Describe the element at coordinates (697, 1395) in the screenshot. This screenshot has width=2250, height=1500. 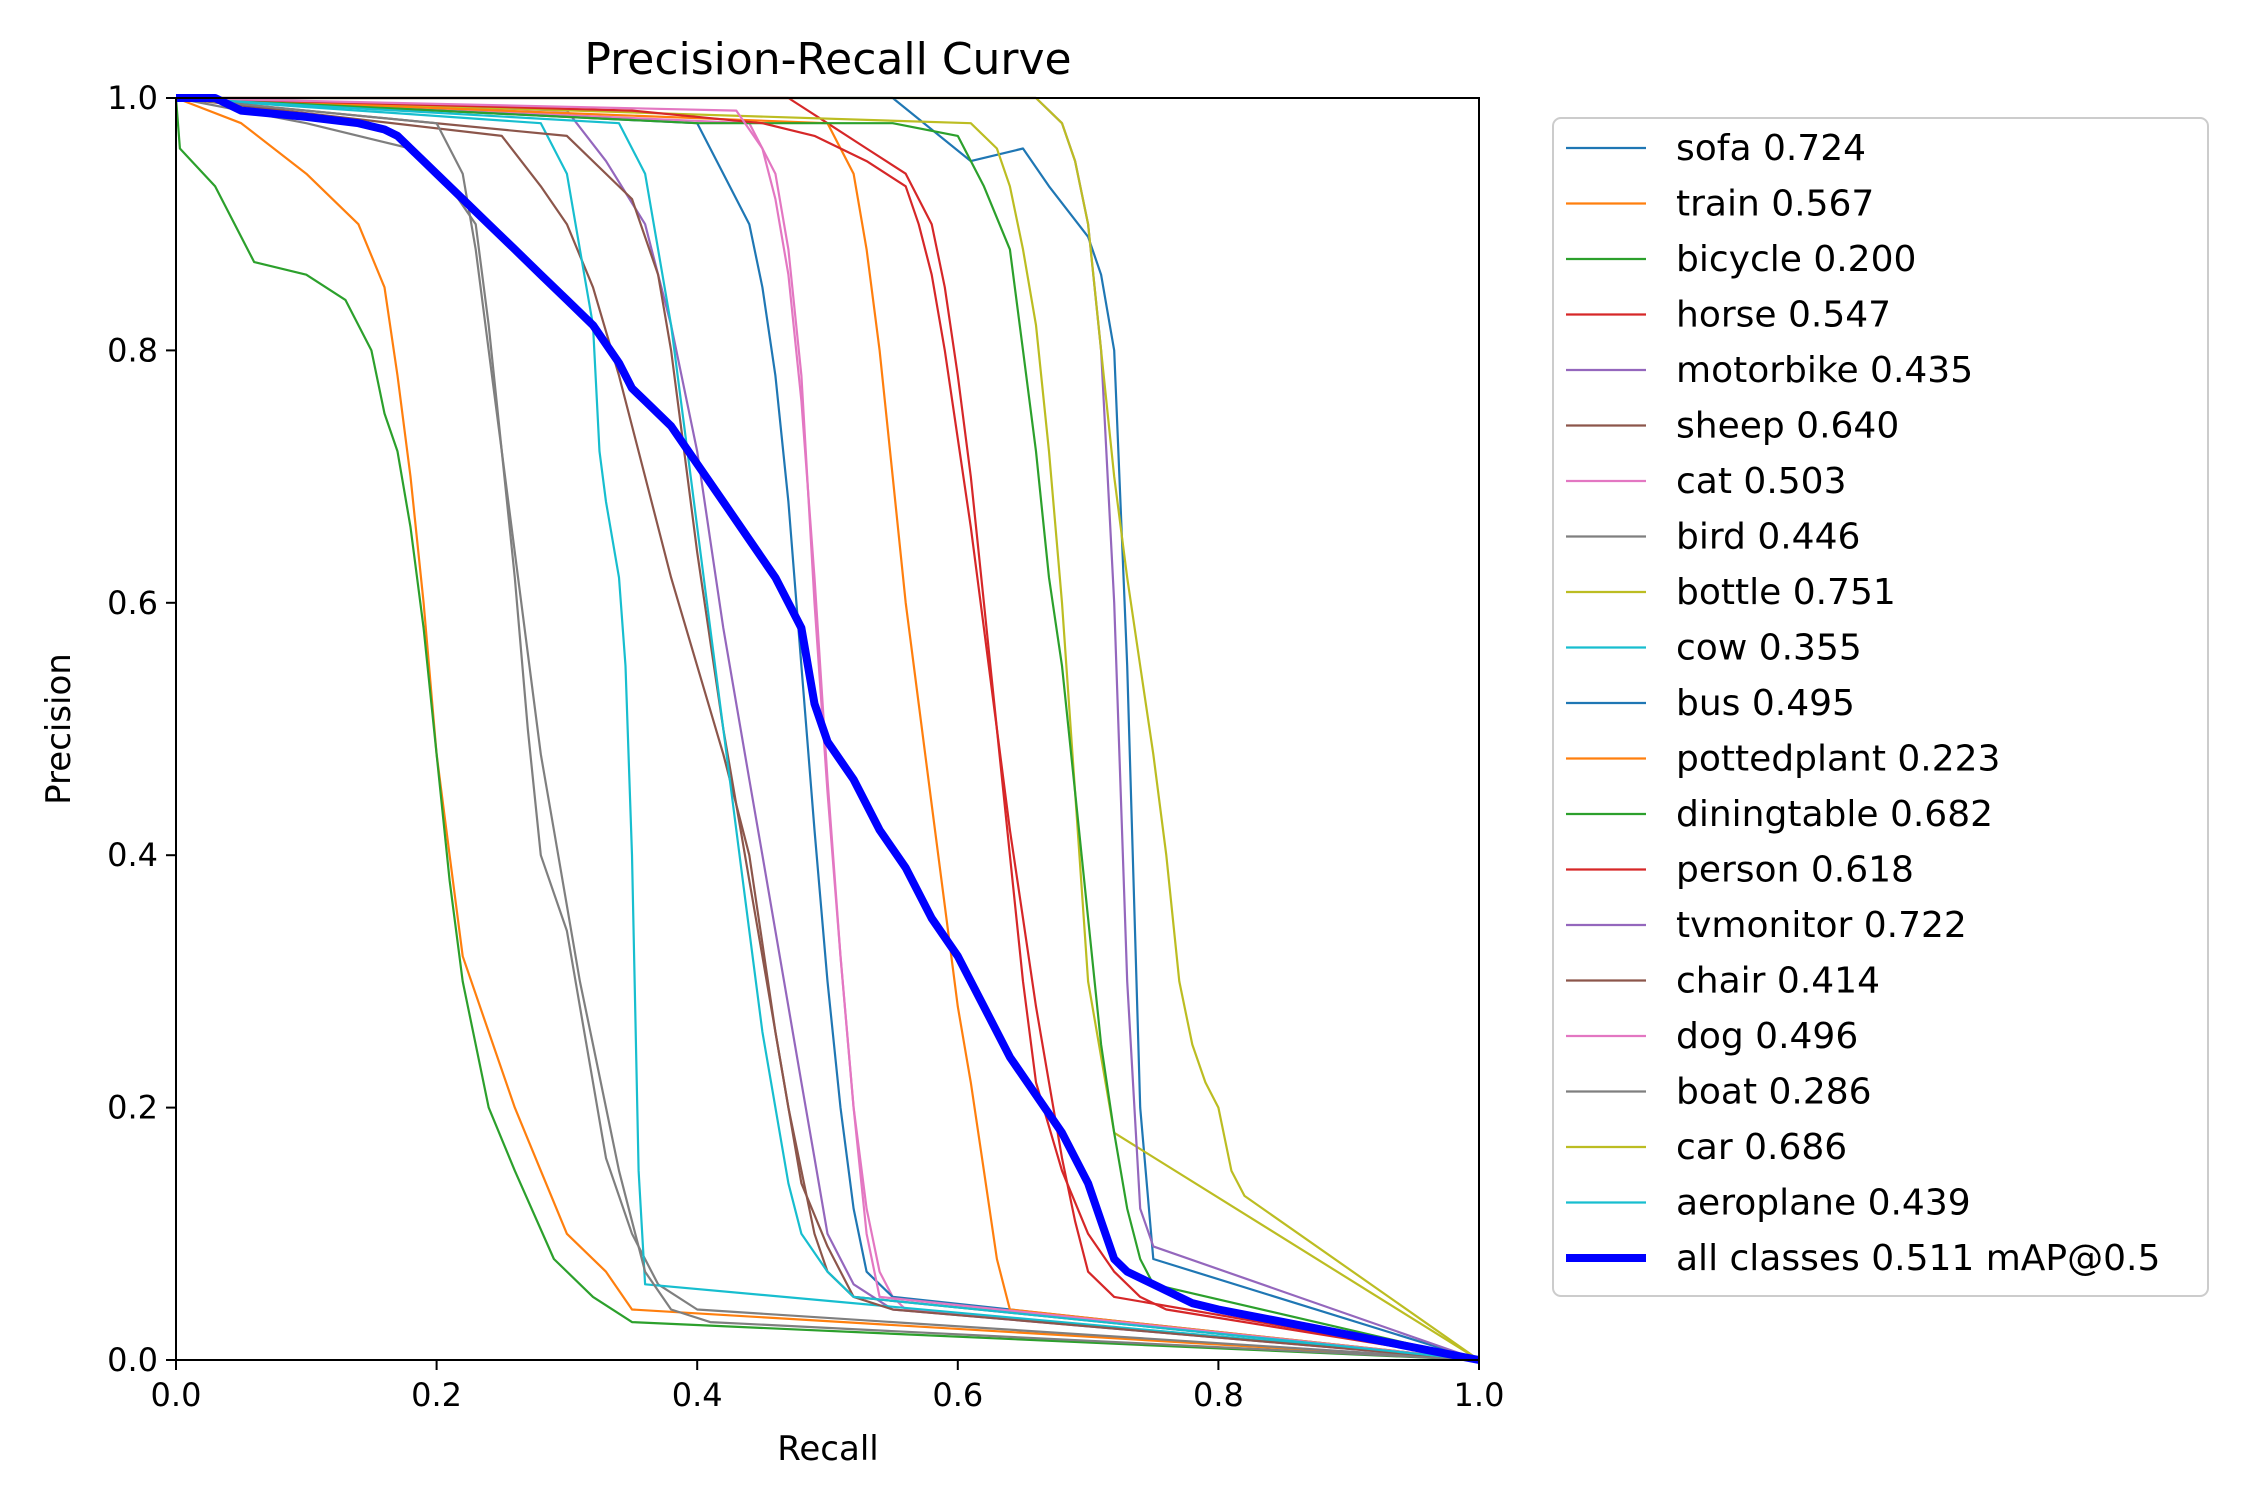
I see `x-tick-label: 0.4` at that location.